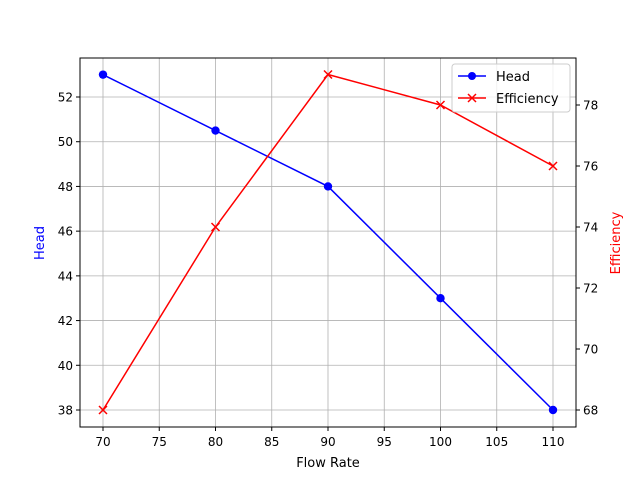 This screenshot has width=640, height=480. I want to click on x-tick-label: 70, so click(102, 442).